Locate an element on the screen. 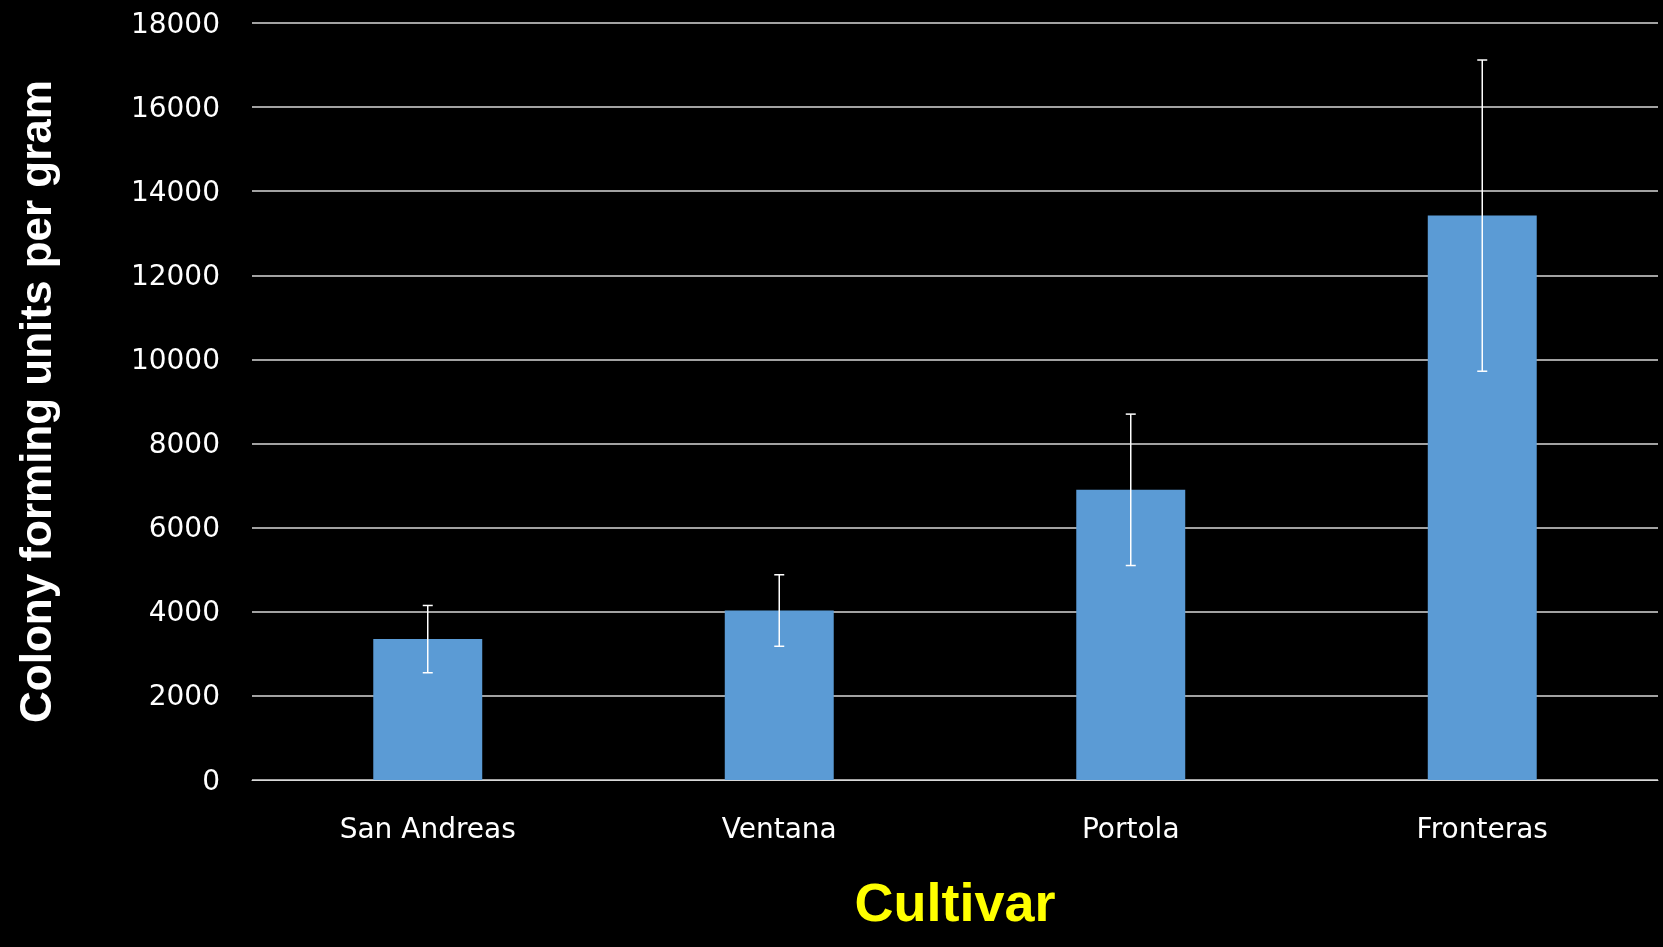 This screenshot has width=1663, height=947. y-tick-label: 18000 is located at coordinates (175, 23).